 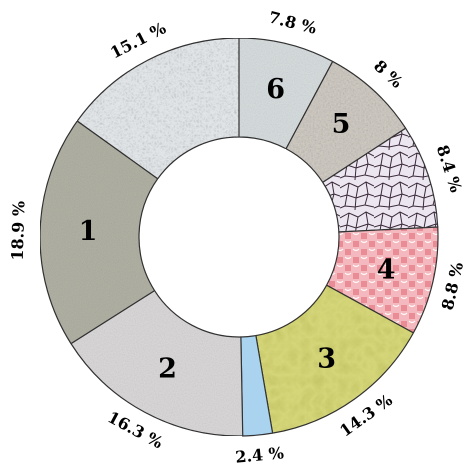 What do you see at coordinates (167, 369) in the screenshot?
I see `slice-6-number-label: 2` at bounding box center [167, 369].